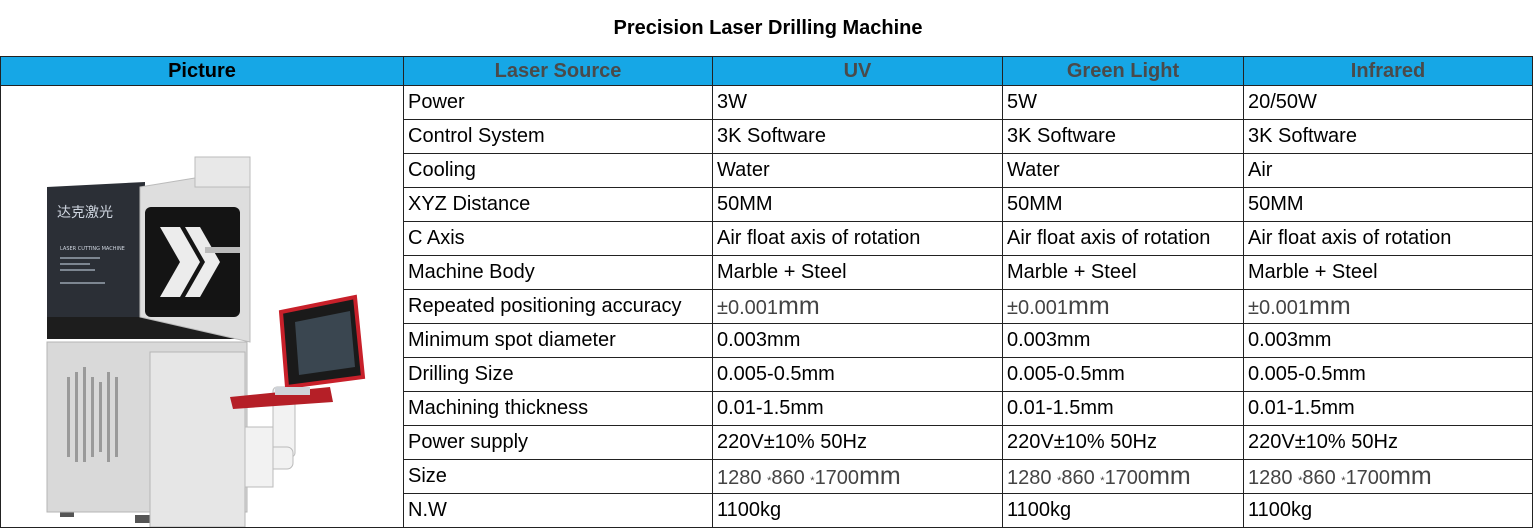 The width and height of the screenshot is (1536, 532). Describe the element at coordinates (558, 306) in the screenshot. I see `row-label: Repeated positioning accuracy` at that location.